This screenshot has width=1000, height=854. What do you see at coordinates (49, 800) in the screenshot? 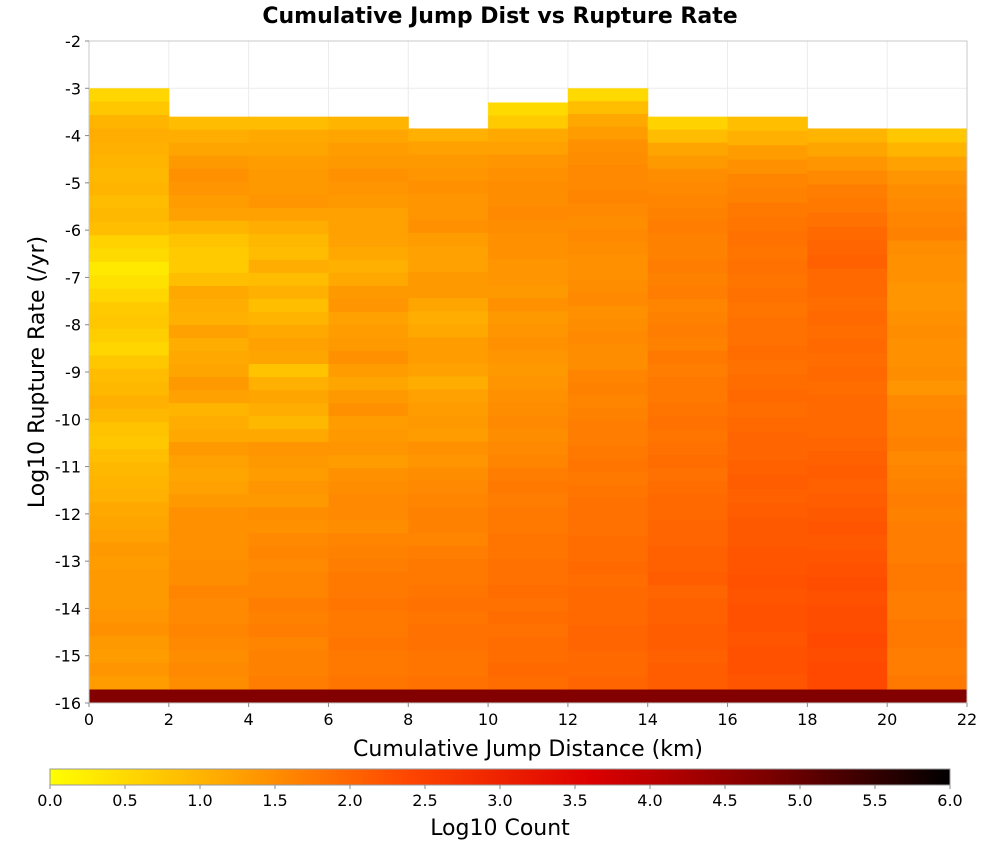
I see `colorbar-tick-label: 0.0` at bounding box center [49, 800].